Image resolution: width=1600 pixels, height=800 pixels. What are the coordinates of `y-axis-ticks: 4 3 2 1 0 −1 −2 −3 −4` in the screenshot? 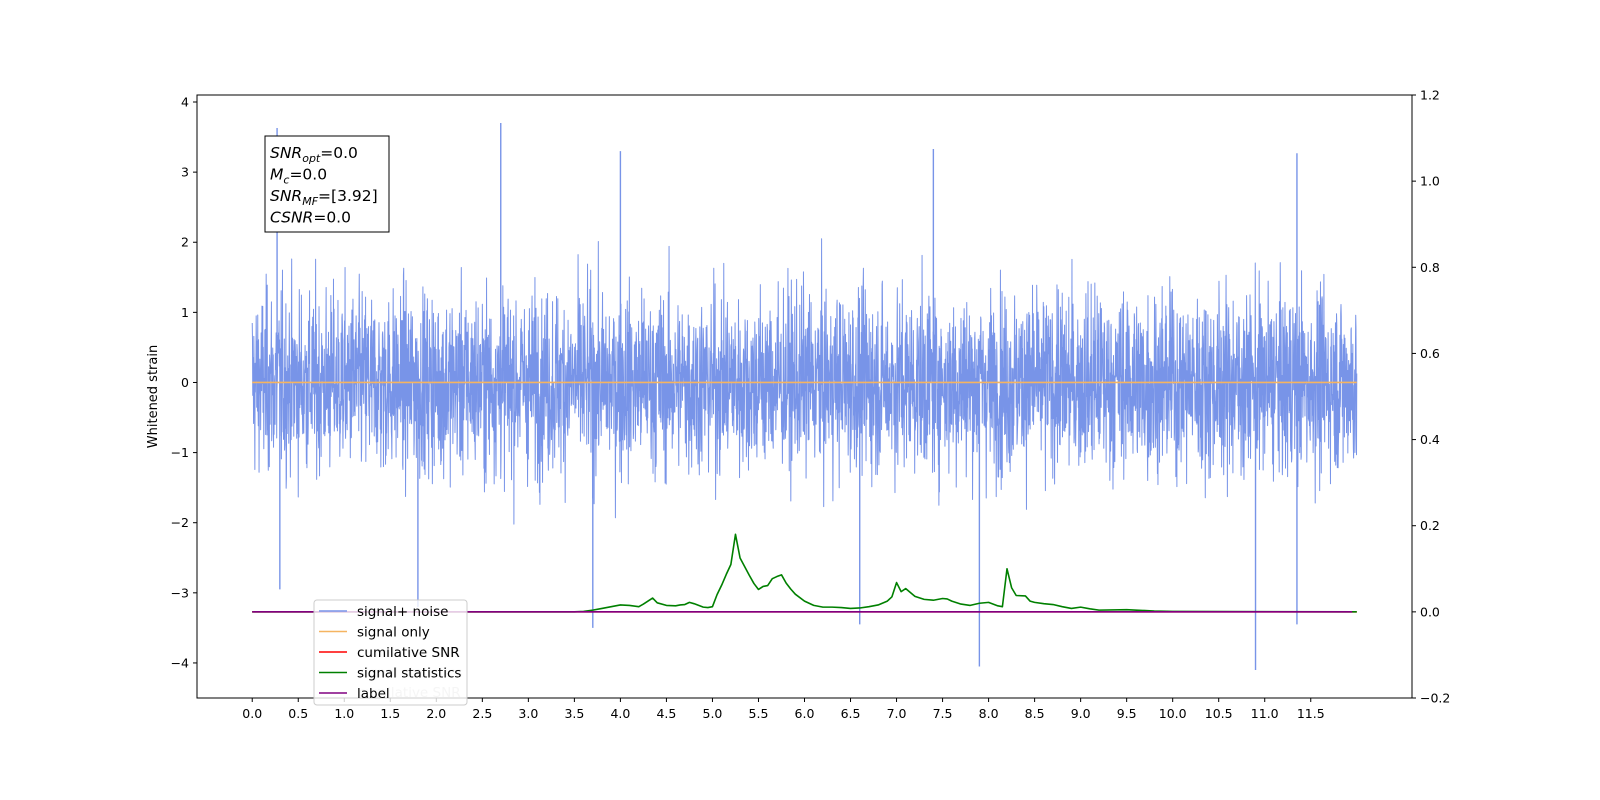 It's located at (184, 382).